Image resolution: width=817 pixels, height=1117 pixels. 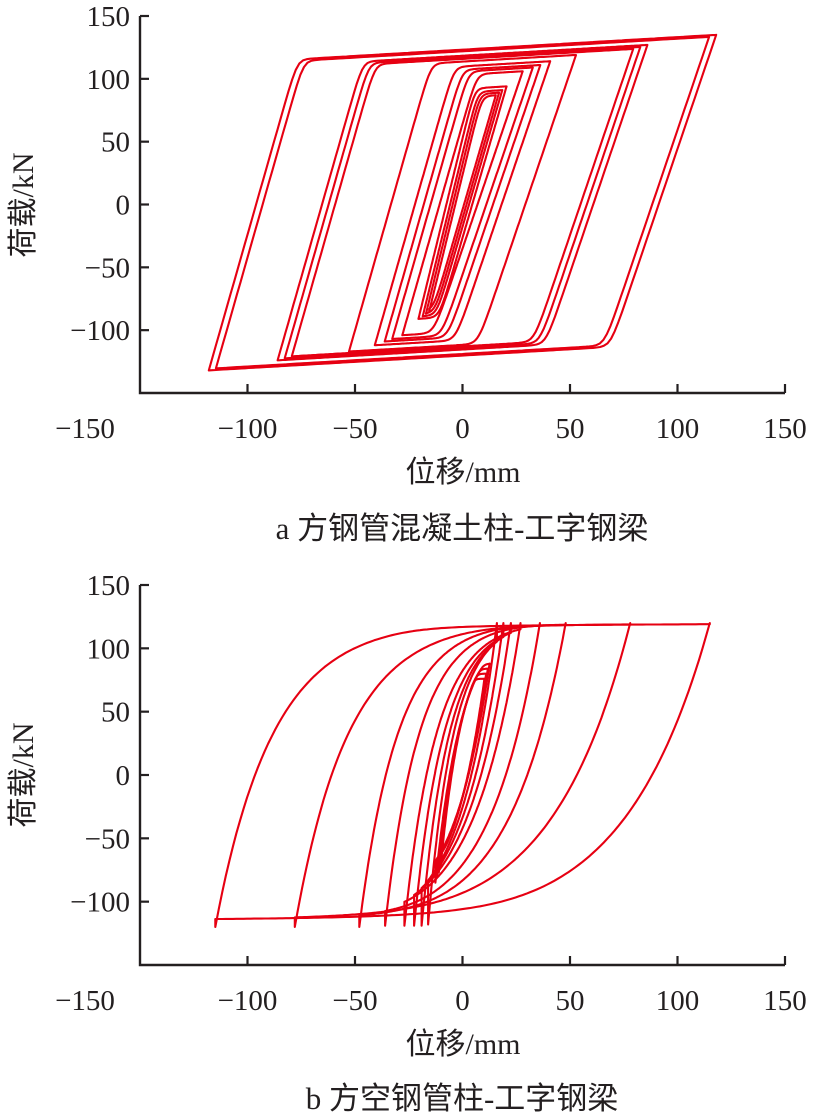 I want to click on x-axis-title-b: 位移/mm, so click(x=462, y=1044).